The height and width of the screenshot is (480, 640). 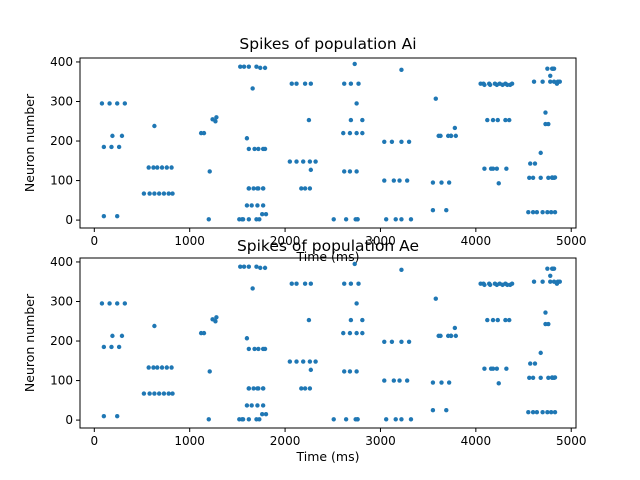 I want to click on y-tick-label: 100, so click(x=61, y=181).